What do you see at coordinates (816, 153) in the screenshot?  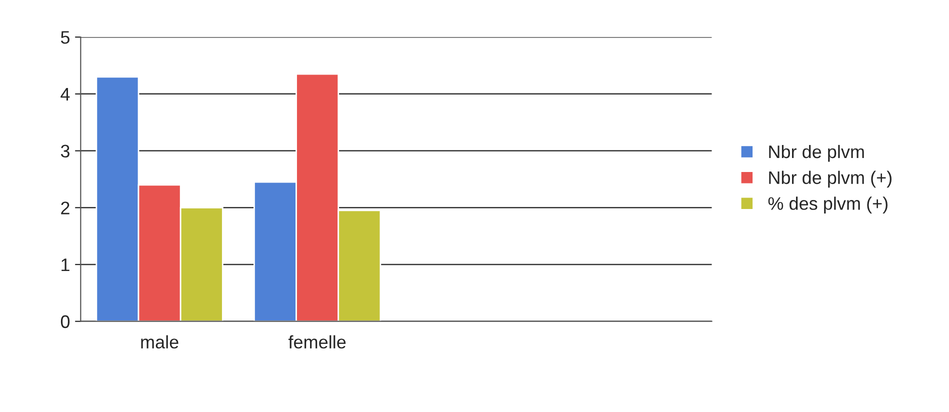 I see `legend-label: Nbr de plvm` at bounding box center [816, 153].